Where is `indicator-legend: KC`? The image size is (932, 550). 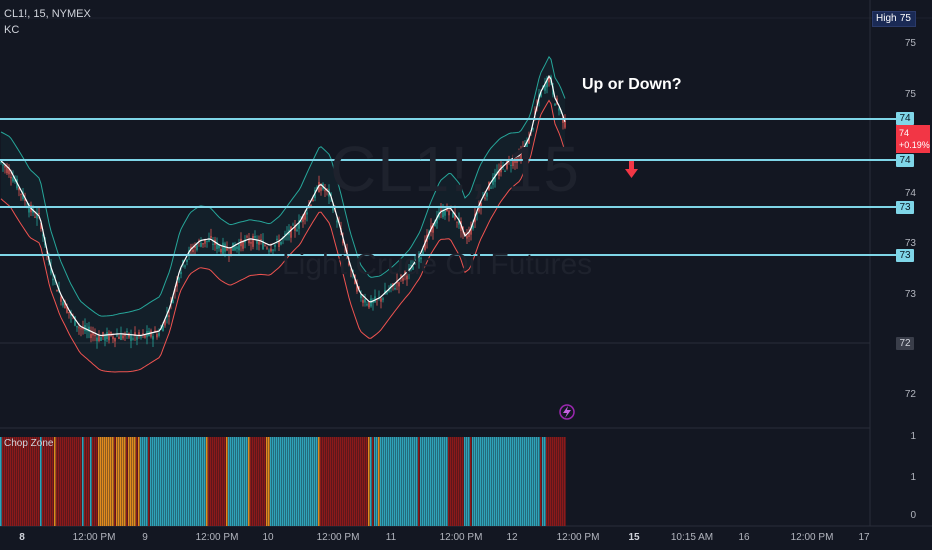 indicator-legend: KC is located at coordinates (12, 30).